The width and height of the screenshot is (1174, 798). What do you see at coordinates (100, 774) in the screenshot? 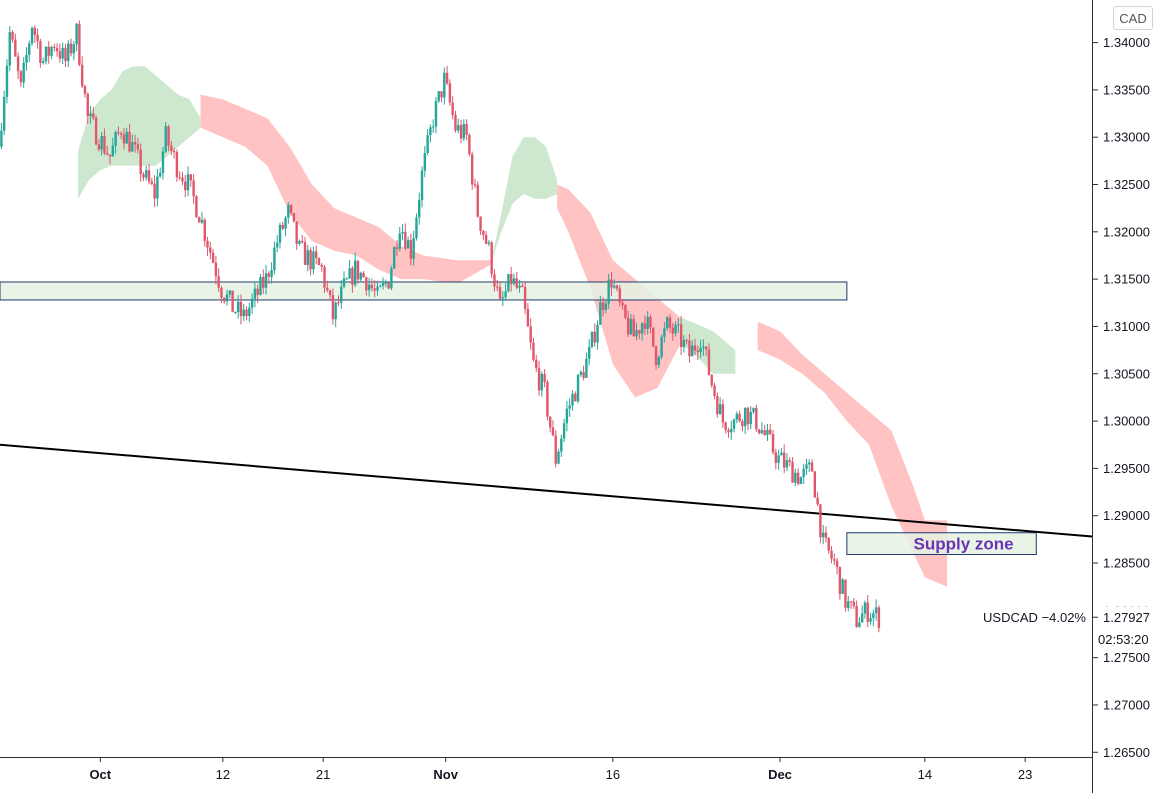
I see `x-tick-label: Oct` at bounding box center [100, 774].